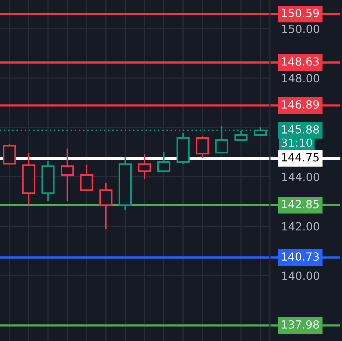  I want to click on ref-line-label: 150.59, so click(301, 13).